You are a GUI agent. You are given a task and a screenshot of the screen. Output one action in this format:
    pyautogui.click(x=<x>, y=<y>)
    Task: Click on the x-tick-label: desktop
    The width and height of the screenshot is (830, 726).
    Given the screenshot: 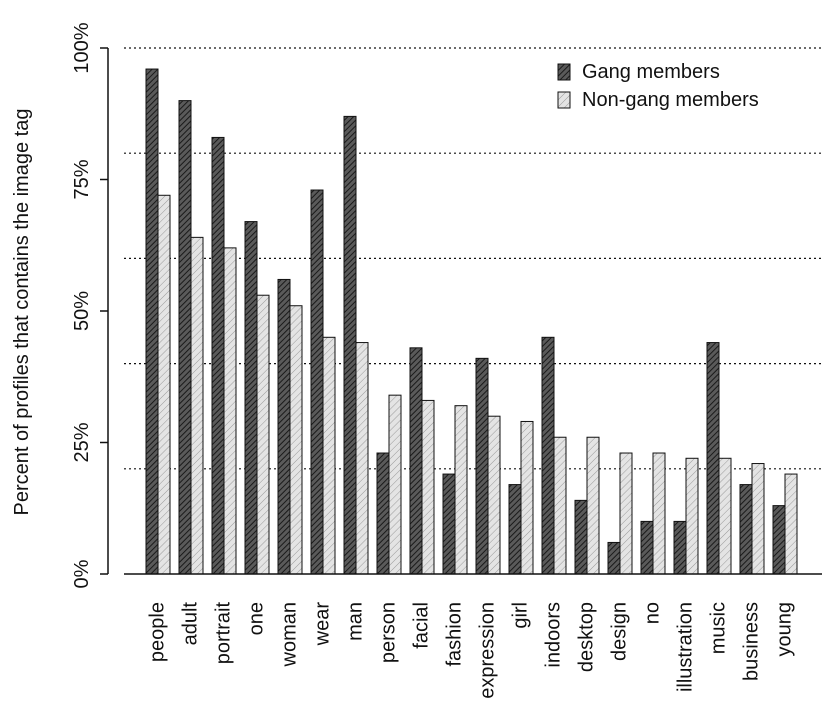 What is the action you would take?
    pyautogui.click(x=586, y=637)
    